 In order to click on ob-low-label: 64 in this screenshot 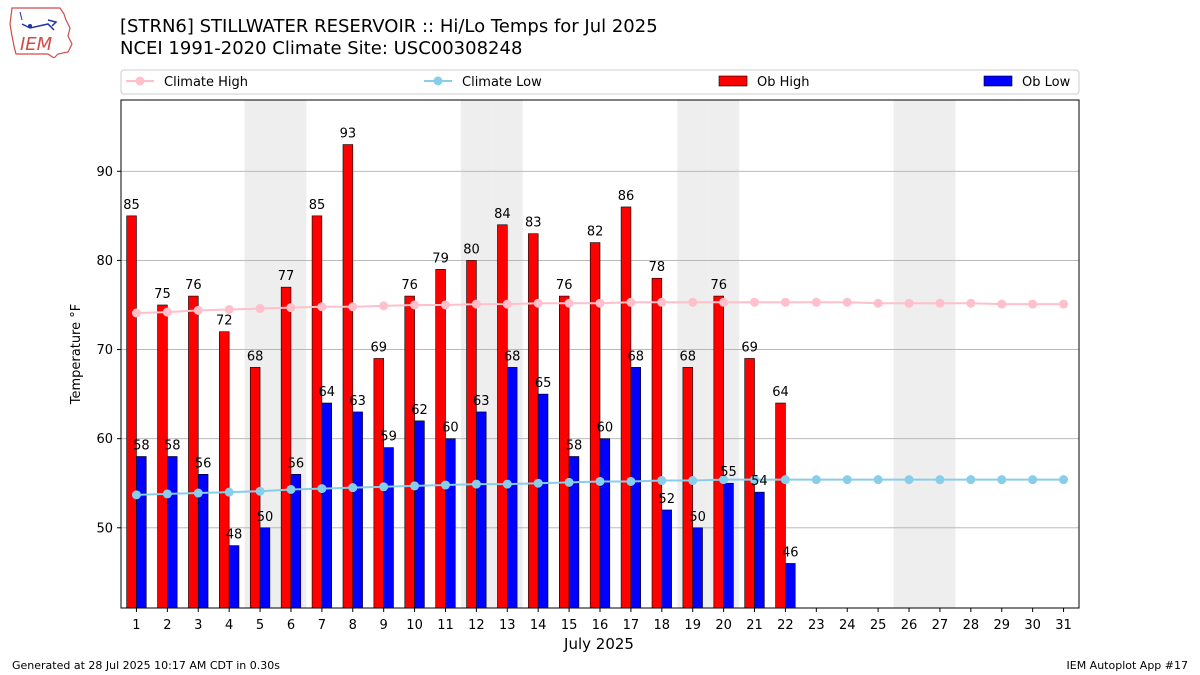, I will do `click(326, 392)`.